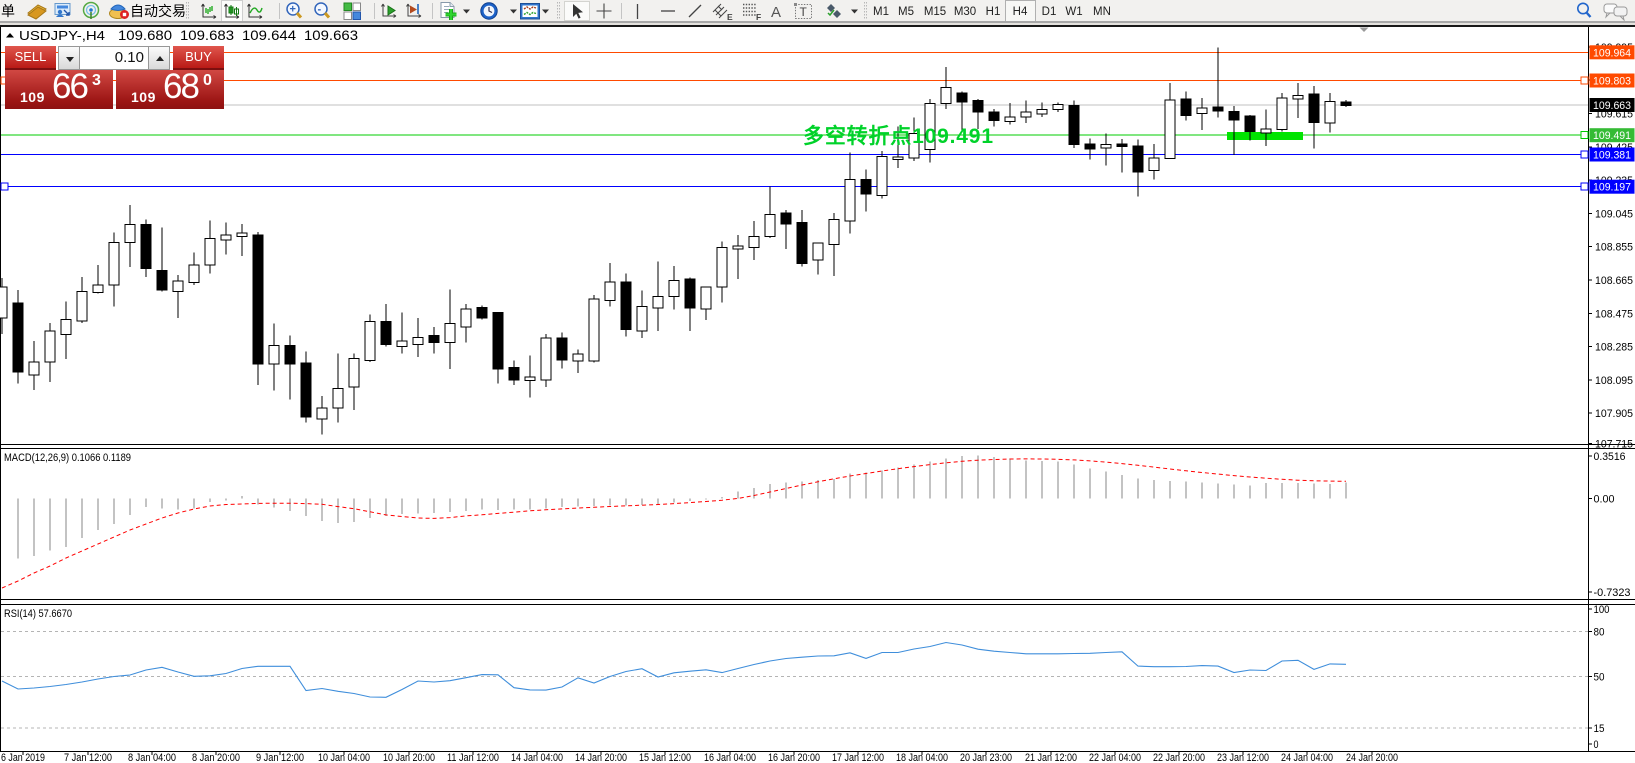 The image size is (1635, 763). I want to click on svg-text: -0.7323, so click(1612, 593).